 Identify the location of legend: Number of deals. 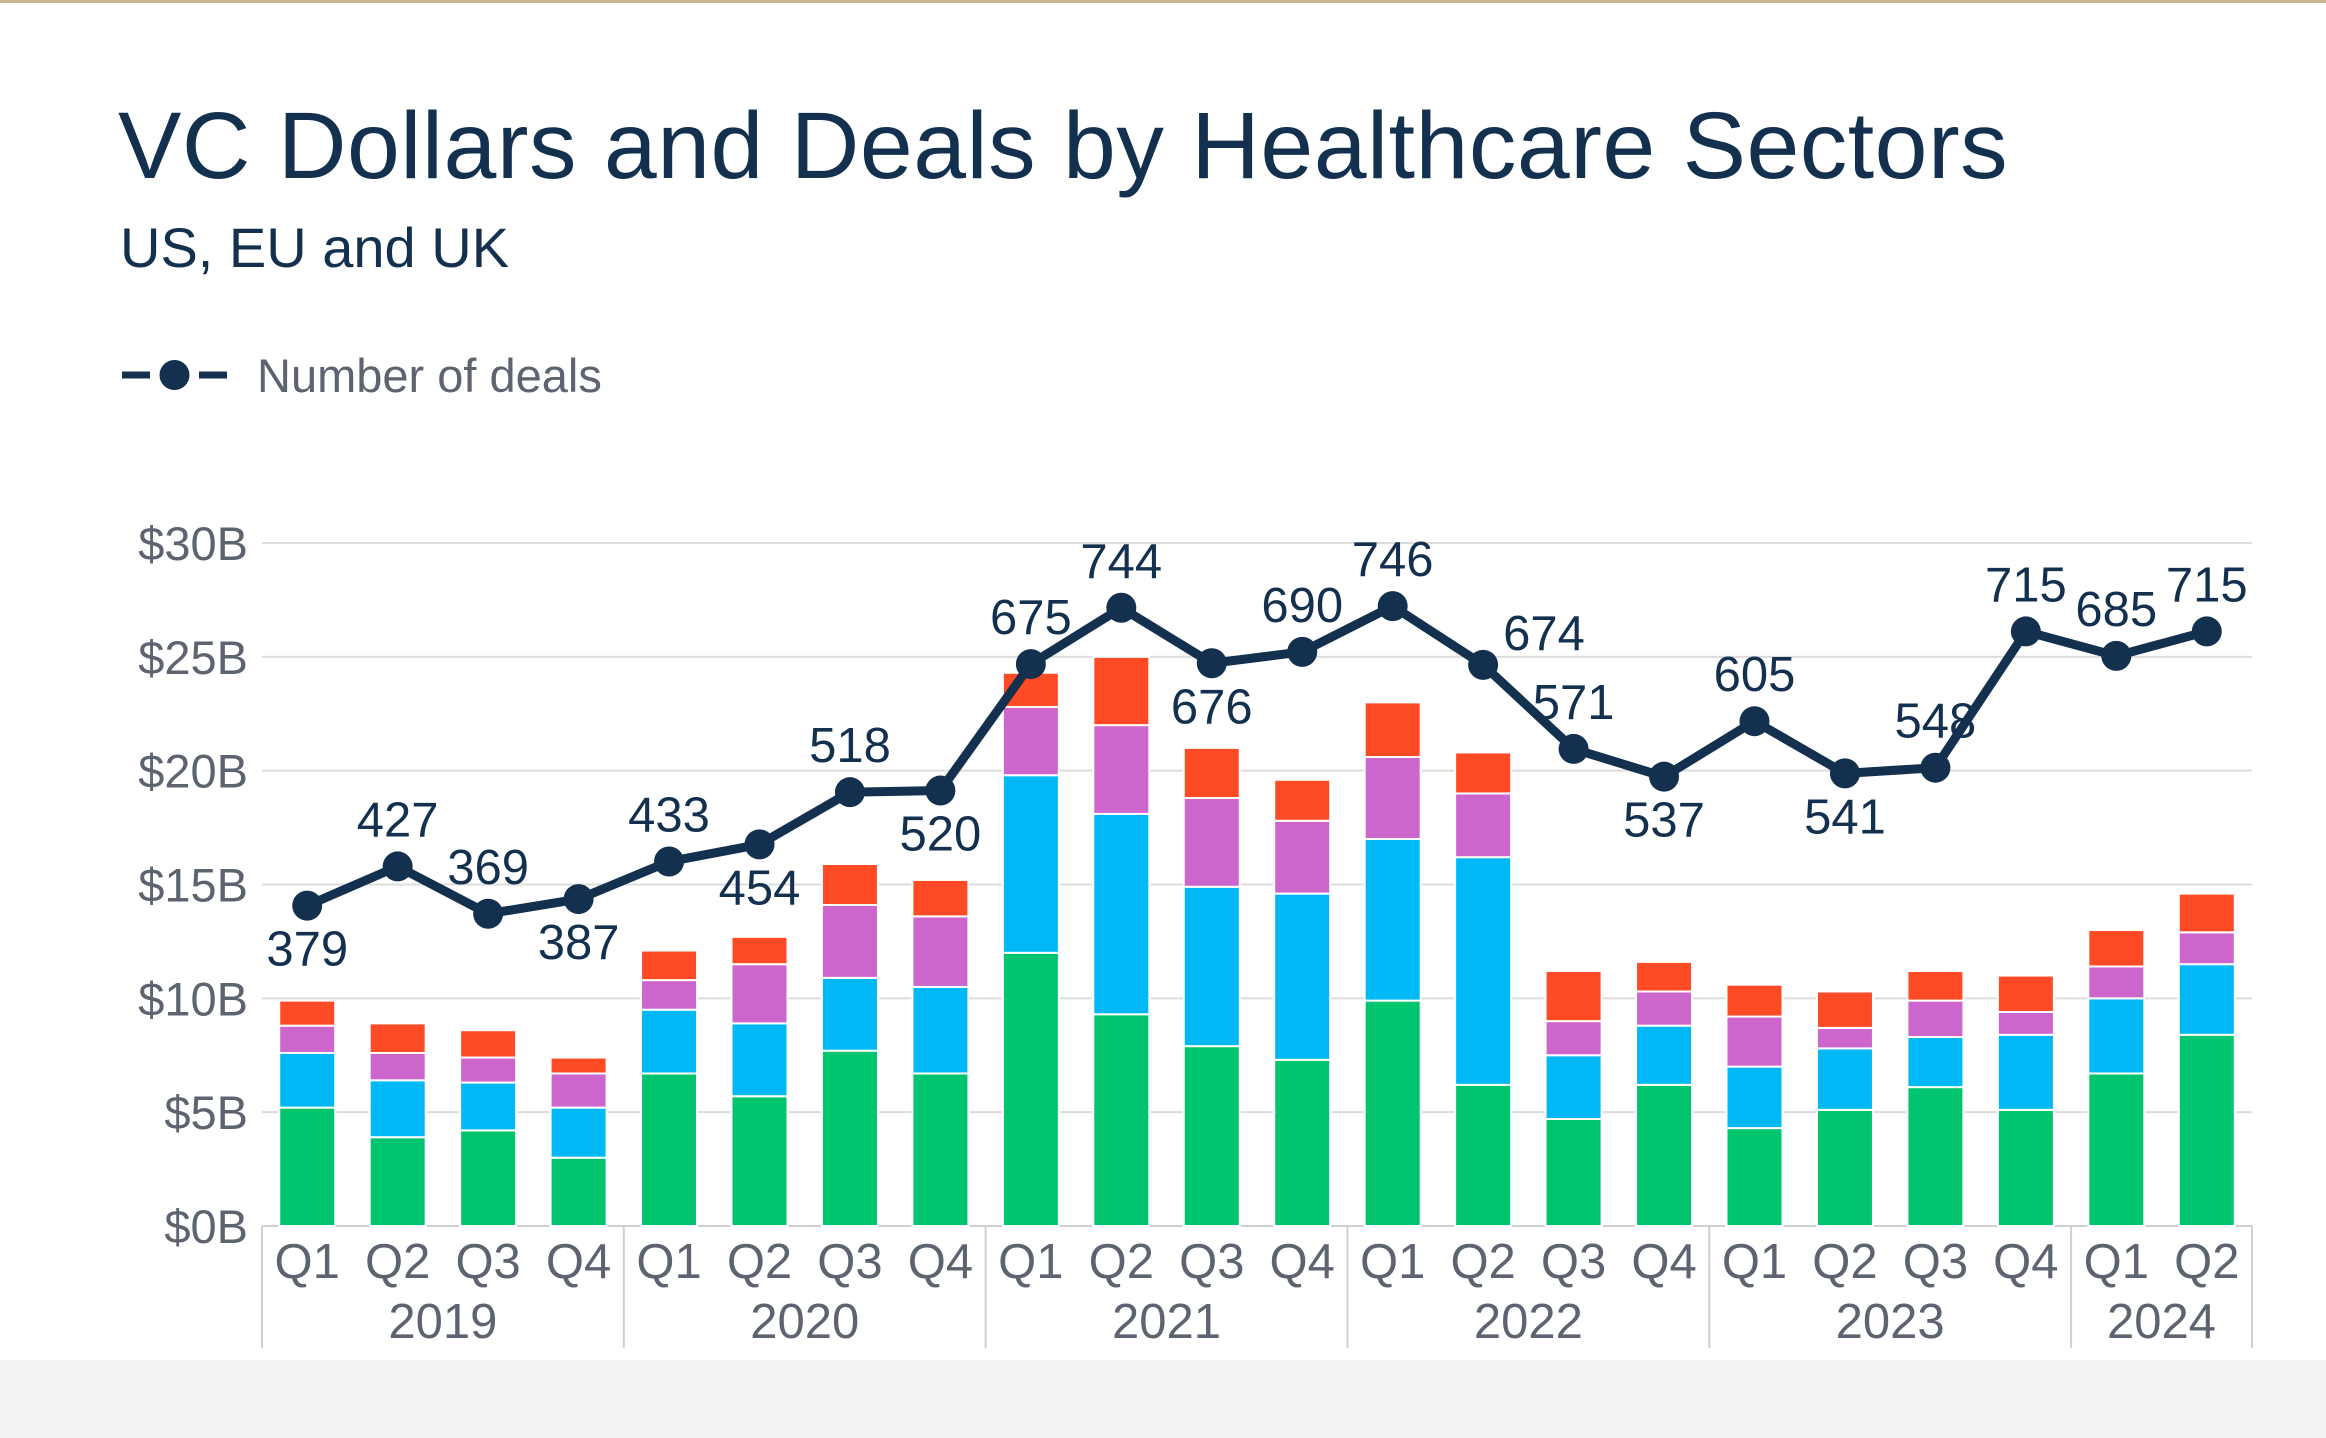
(362, 375).